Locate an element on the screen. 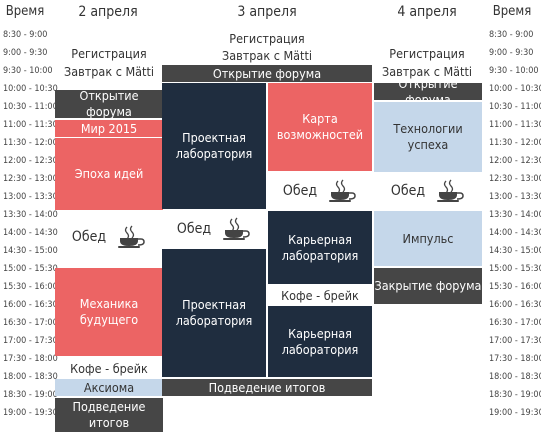 The height and width of the screenshot is (432, 541). day1-ideas: Эпоха идей is located at coordinates (109, 174).